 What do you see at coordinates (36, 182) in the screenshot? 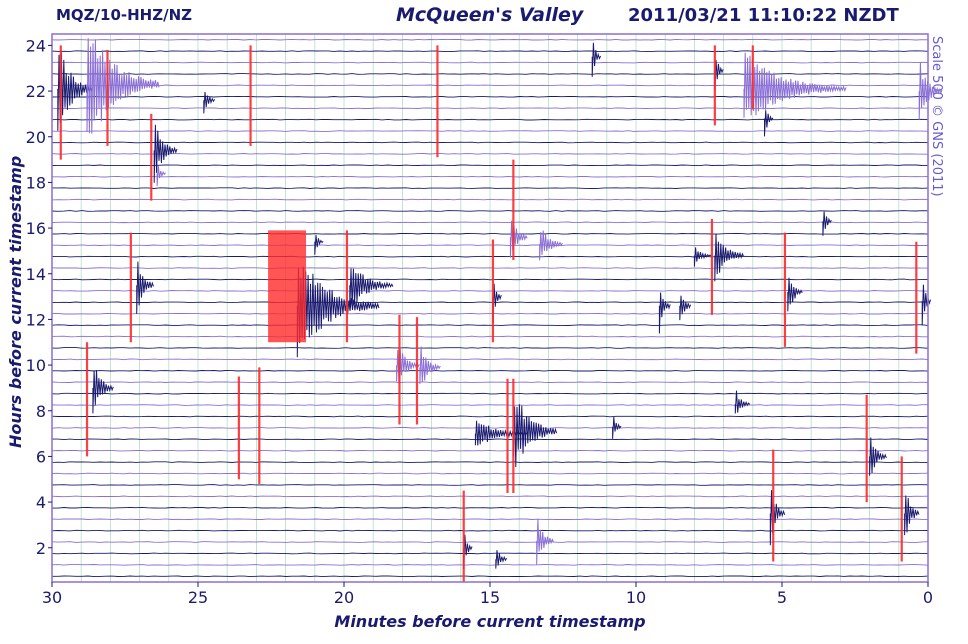
I see `y-tick-label: 18` at bounding box center [36, 182].